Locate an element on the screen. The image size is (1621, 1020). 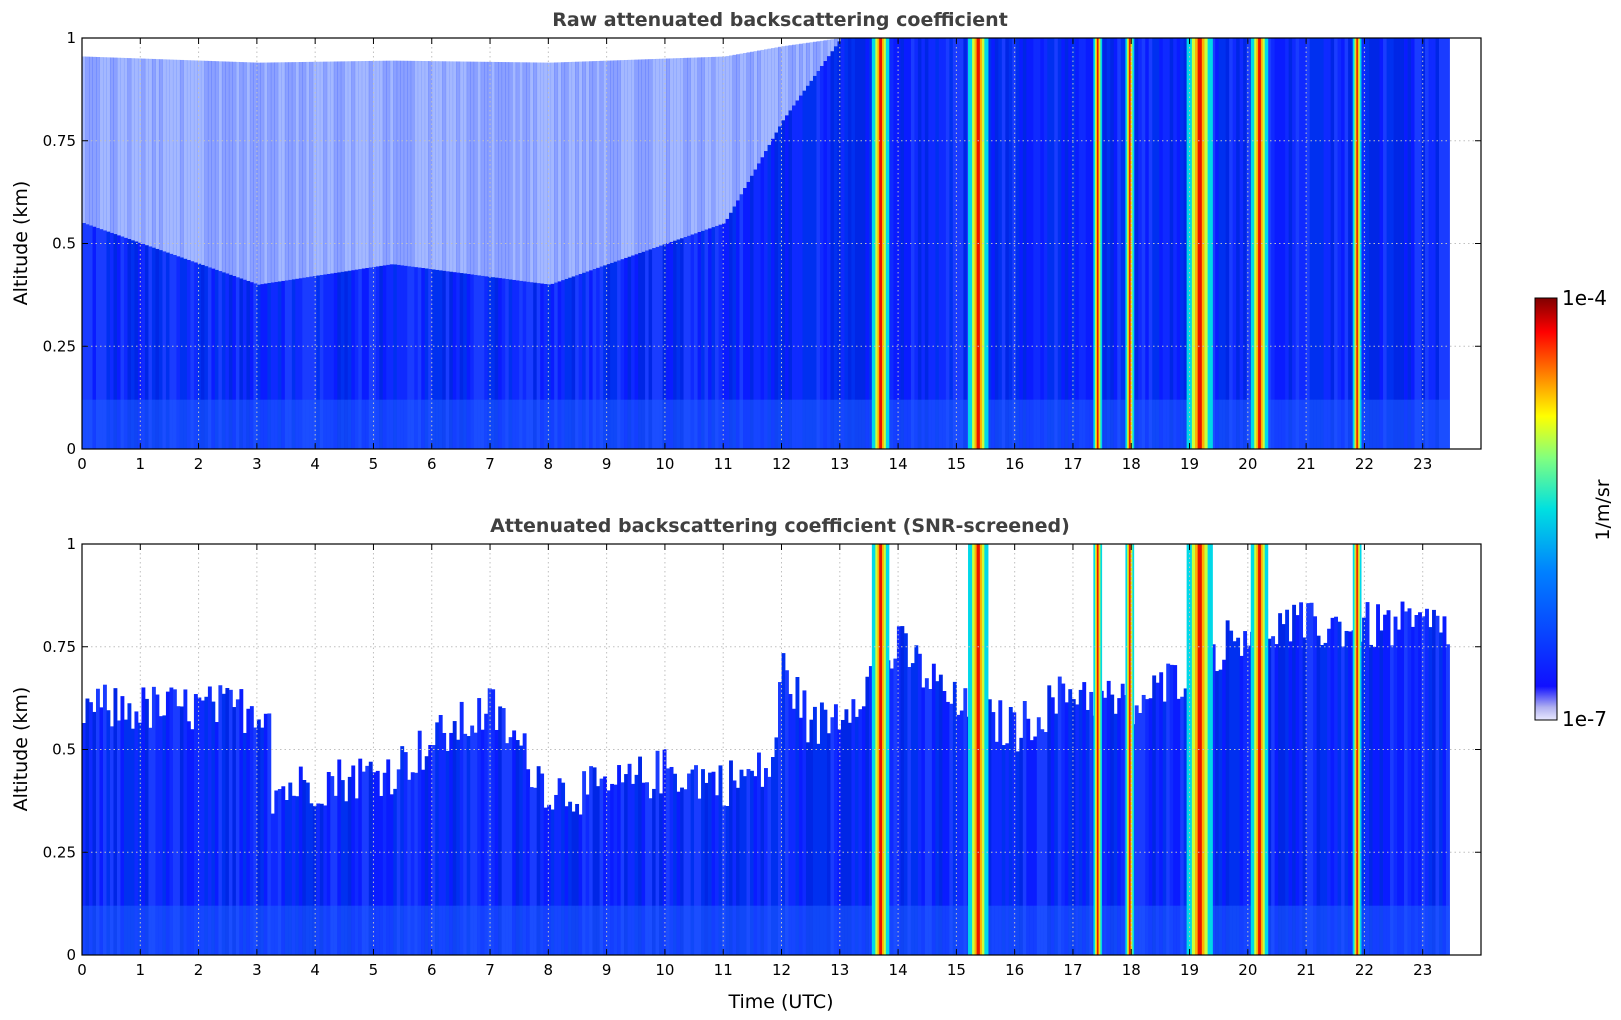
x-tick-label: 23 is located at coordinates (1422, 464).